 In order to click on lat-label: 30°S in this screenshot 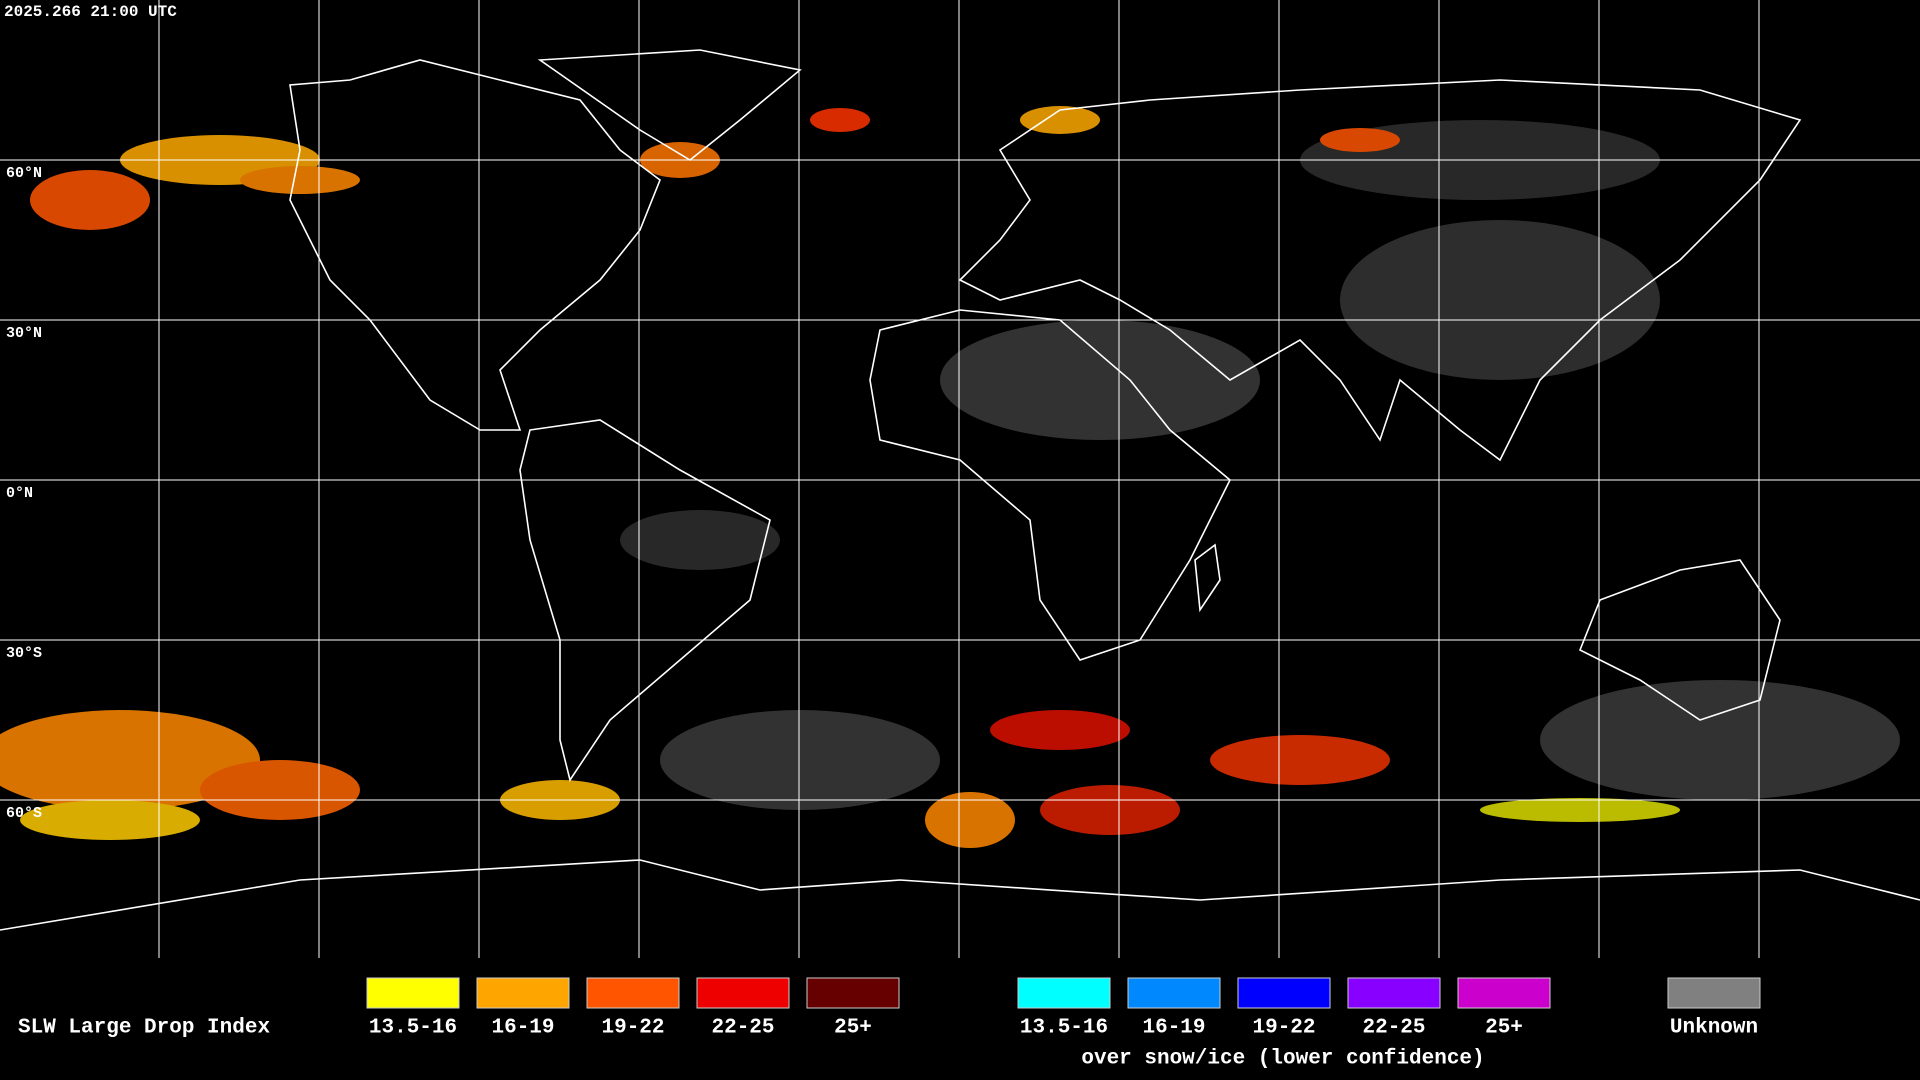, I will do `click(24, 653)`.